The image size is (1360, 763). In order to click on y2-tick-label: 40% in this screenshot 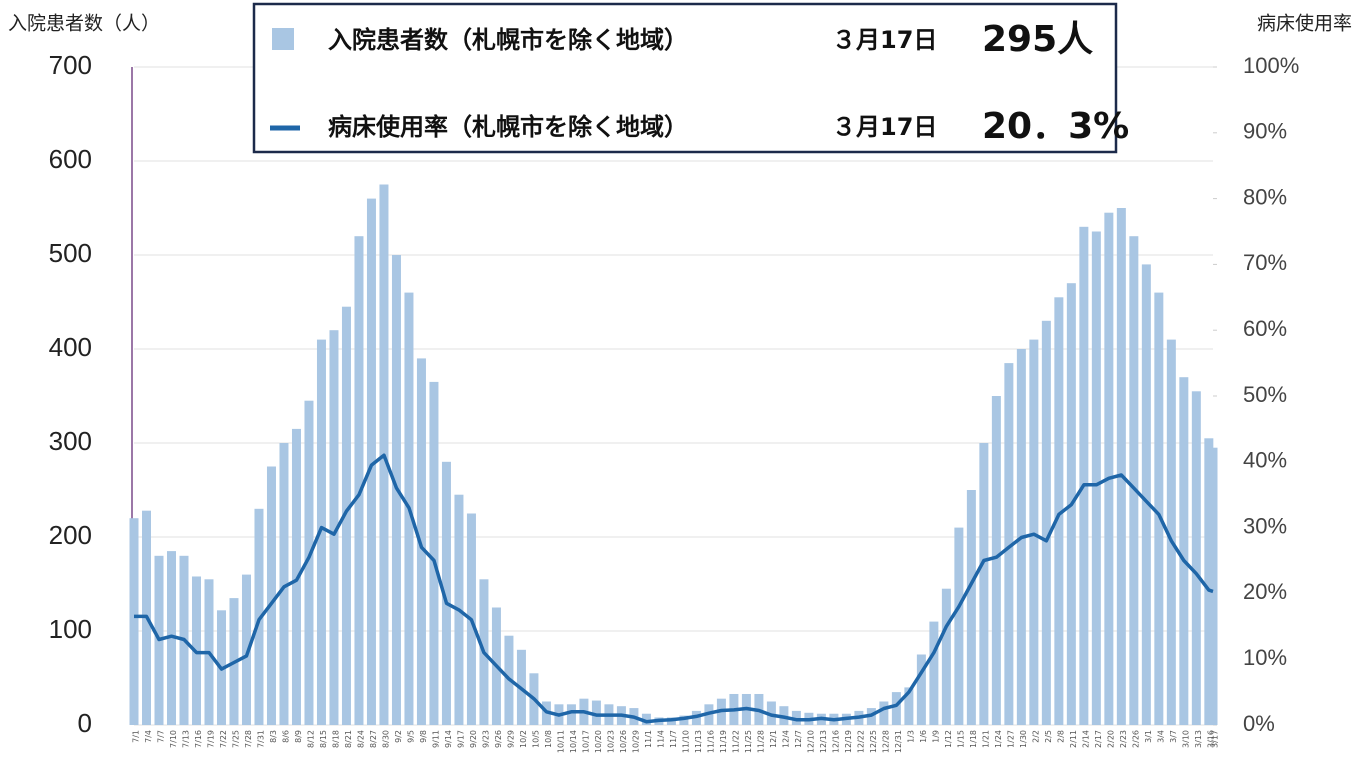, I will do `click(1265, 460)`.